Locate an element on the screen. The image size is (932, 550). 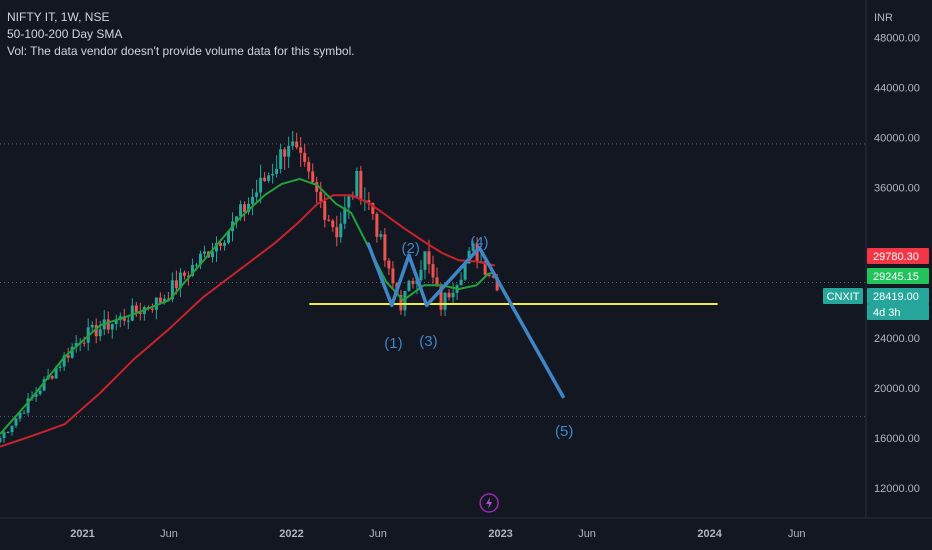
lightning-icon is located at coordinates (489, 503).